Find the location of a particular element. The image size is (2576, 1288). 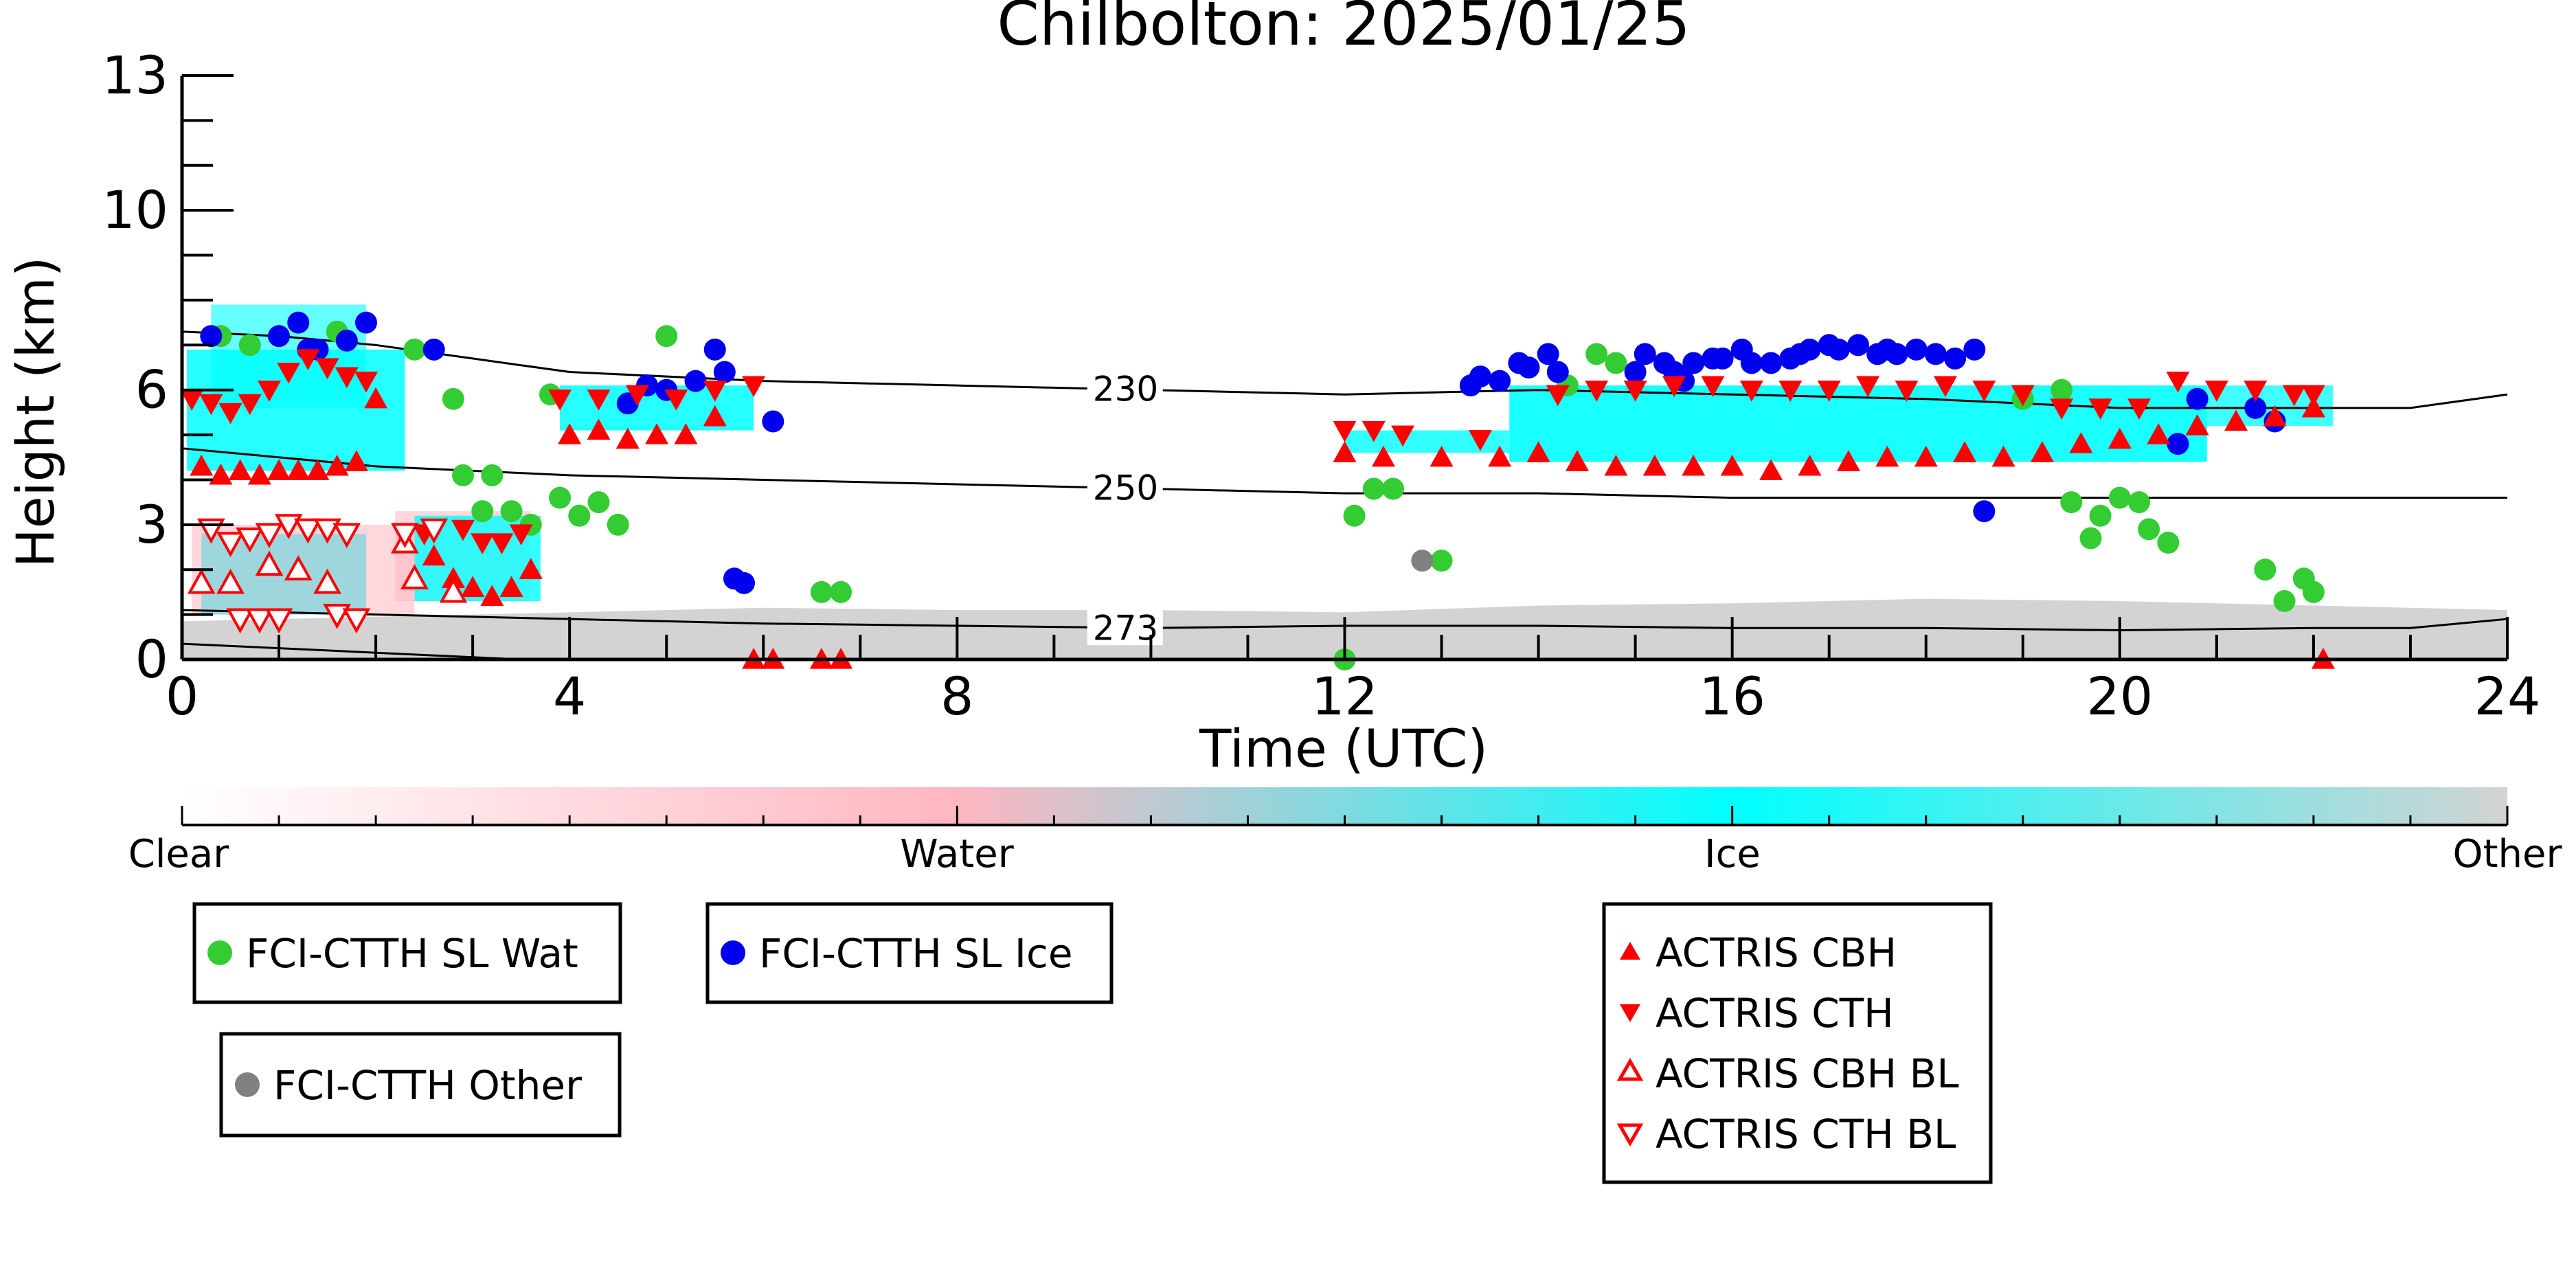

y-tick-label: 0 is located at coordinates (151, 659).